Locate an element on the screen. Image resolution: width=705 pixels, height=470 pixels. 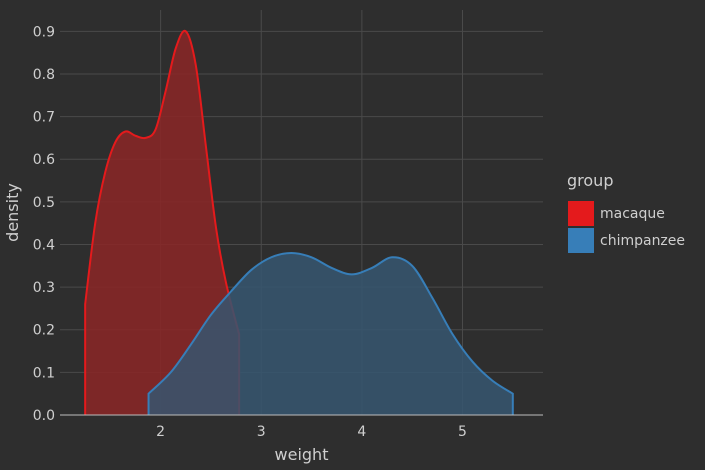
y-tick-label: 0.8 is located at coordinates (44, 75).